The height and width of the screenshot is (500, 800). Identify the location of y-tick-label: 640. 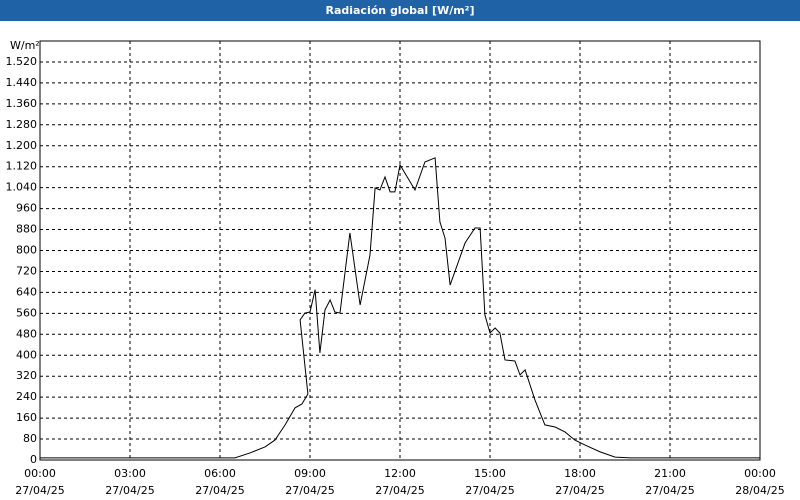
(26, 291).